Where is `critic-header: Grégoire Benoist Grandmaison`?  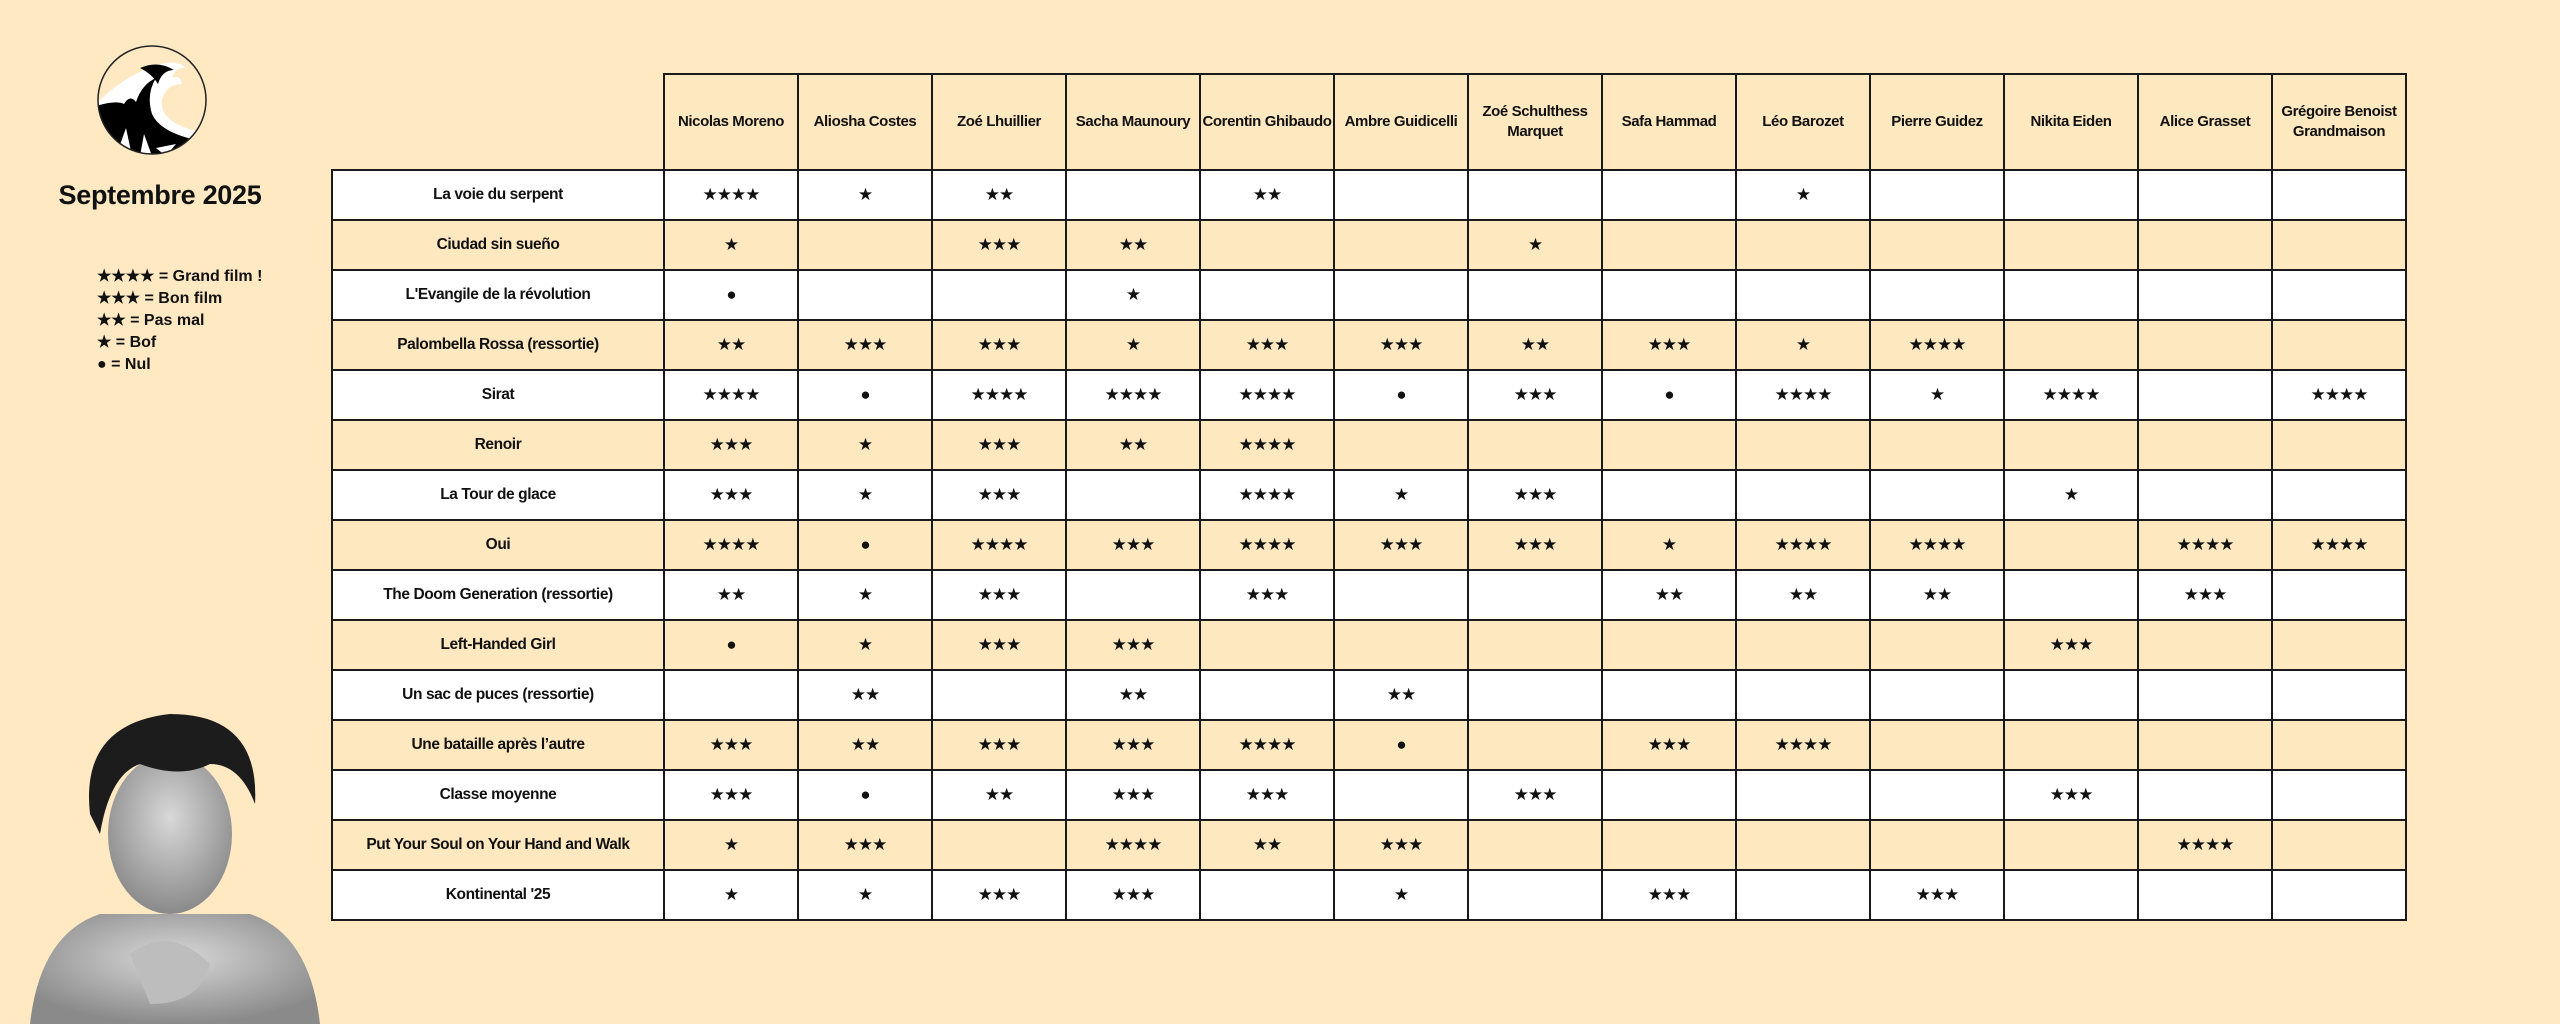 critic-header: Grégoire Benoist Grandmaison is located at coordinates (2339, 122).